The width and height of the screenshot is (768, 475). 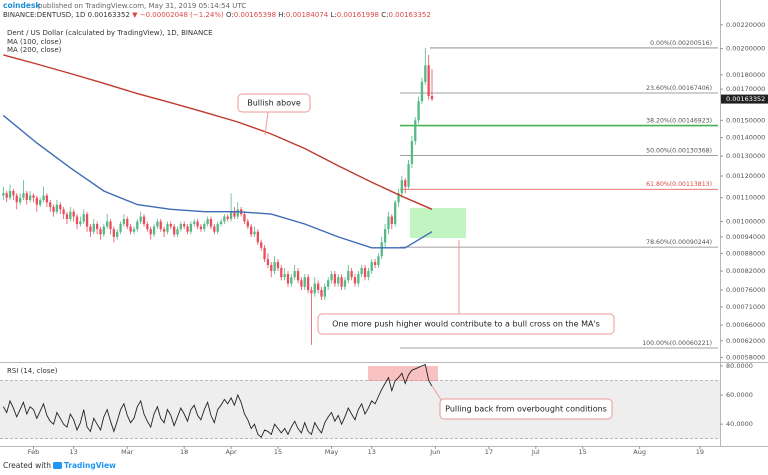 What do you see at coordinates (384, 15) in the screenshot?
I see `close-label: C:` at bounding box center [384, 15].